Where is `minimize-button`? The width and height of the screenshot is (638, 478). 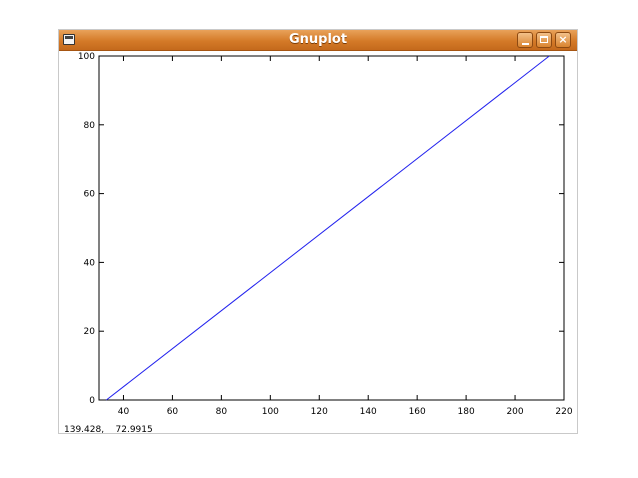
minimize-button is located at coordinates (525, 40).